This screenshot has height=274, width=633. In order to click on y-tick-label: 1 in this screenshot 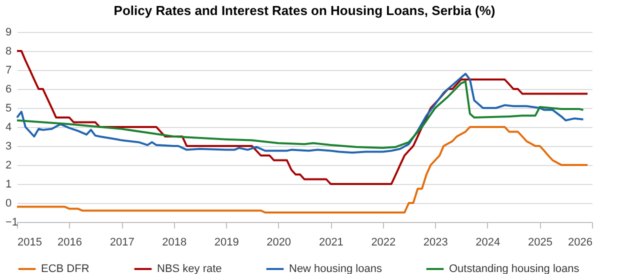, I will do `click(9, 184)`.